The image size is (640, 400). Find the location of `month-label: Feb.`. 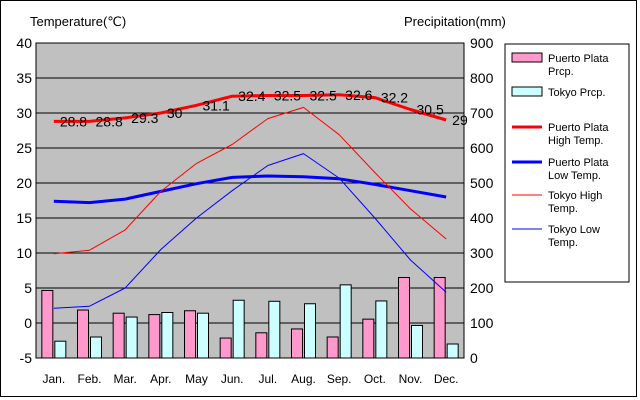

month-label: Feb. is located at coordinates (89, 379).